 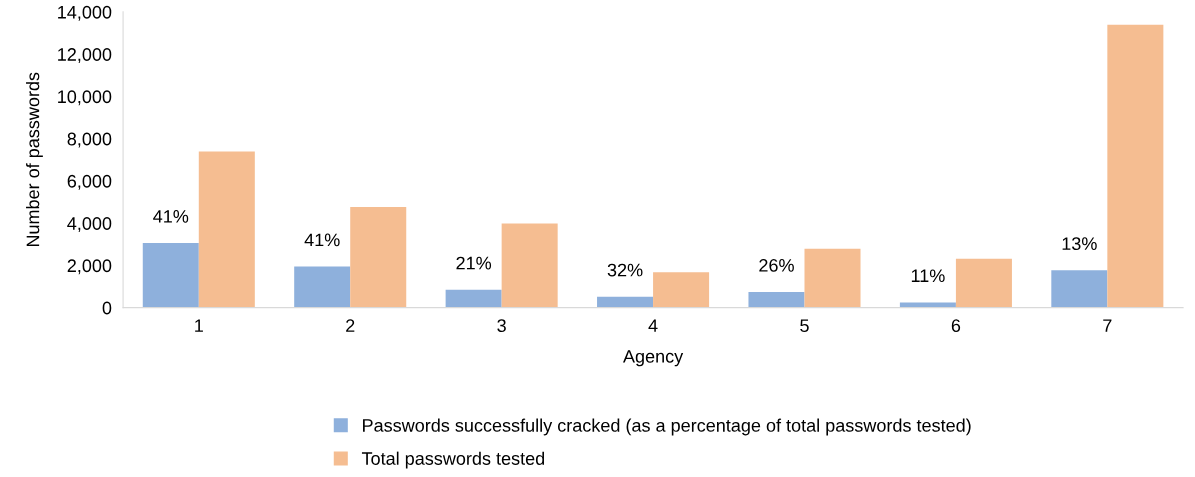 What do you see at coordinates (85, 56) in the screenshot?
I see `y-tick-label: 12,000` at bounding box center [85, 56].